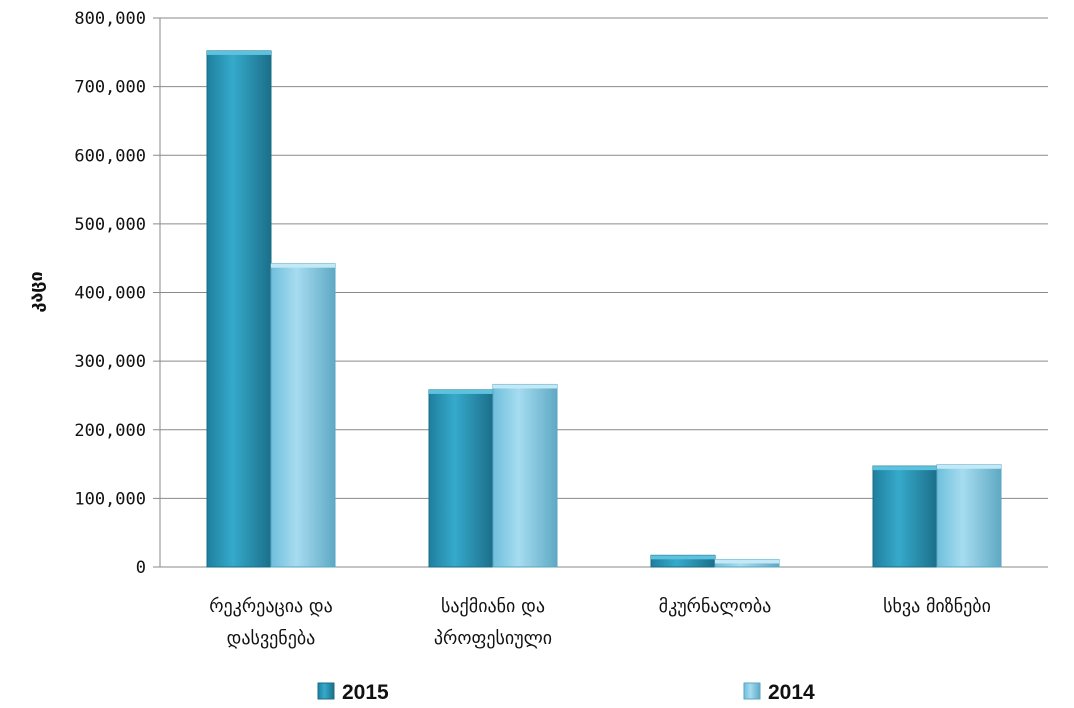 This screenshot has width=1074, height=708. I want to click on y-tick-label: 300,000, so click(110, 362).